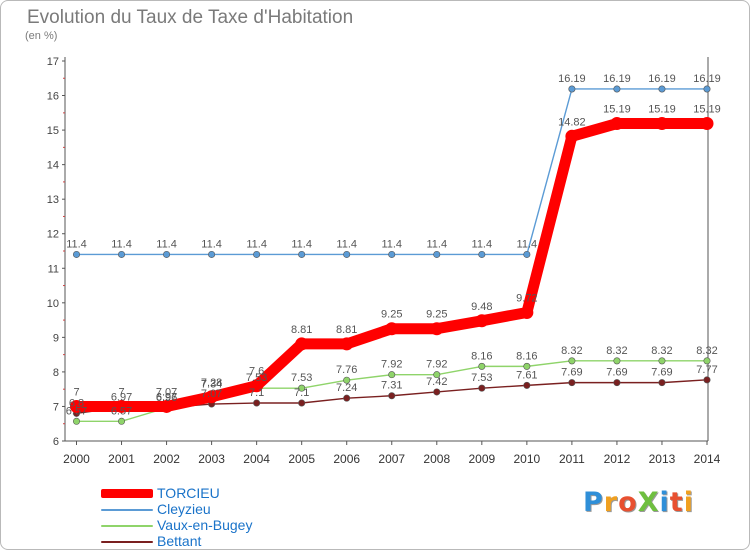  Describe the element at coordinates (56, 407) in the screenshot. I see `y-tick-label: 7` at that location.